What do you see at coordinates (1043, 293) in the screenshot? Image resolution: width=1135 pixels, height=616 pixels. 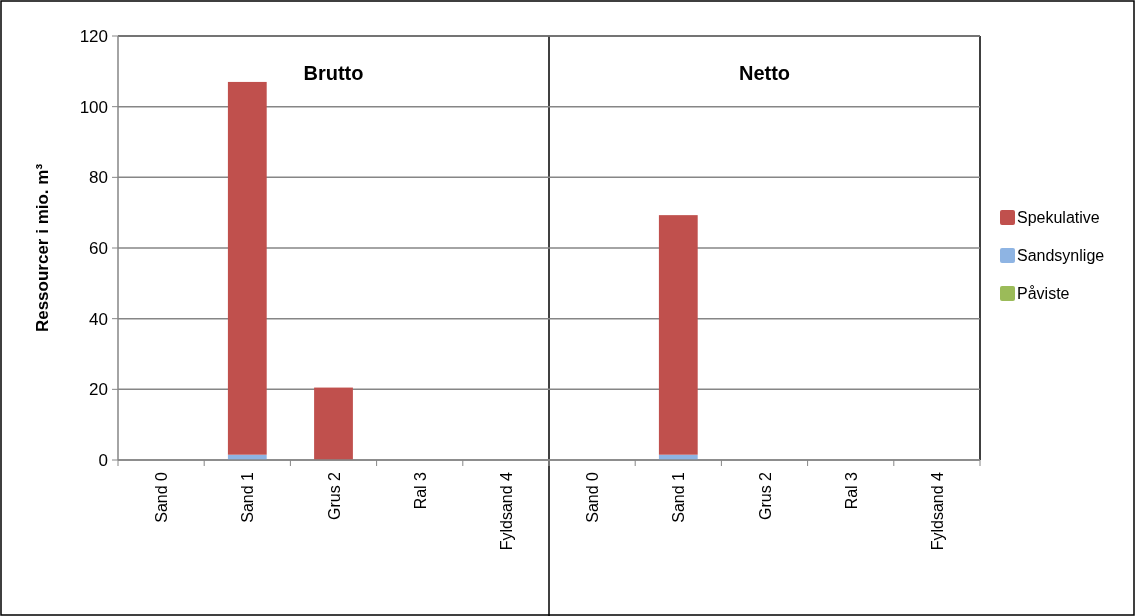 I see `legend-label: Påviste` at bounding box center [1043, 293].